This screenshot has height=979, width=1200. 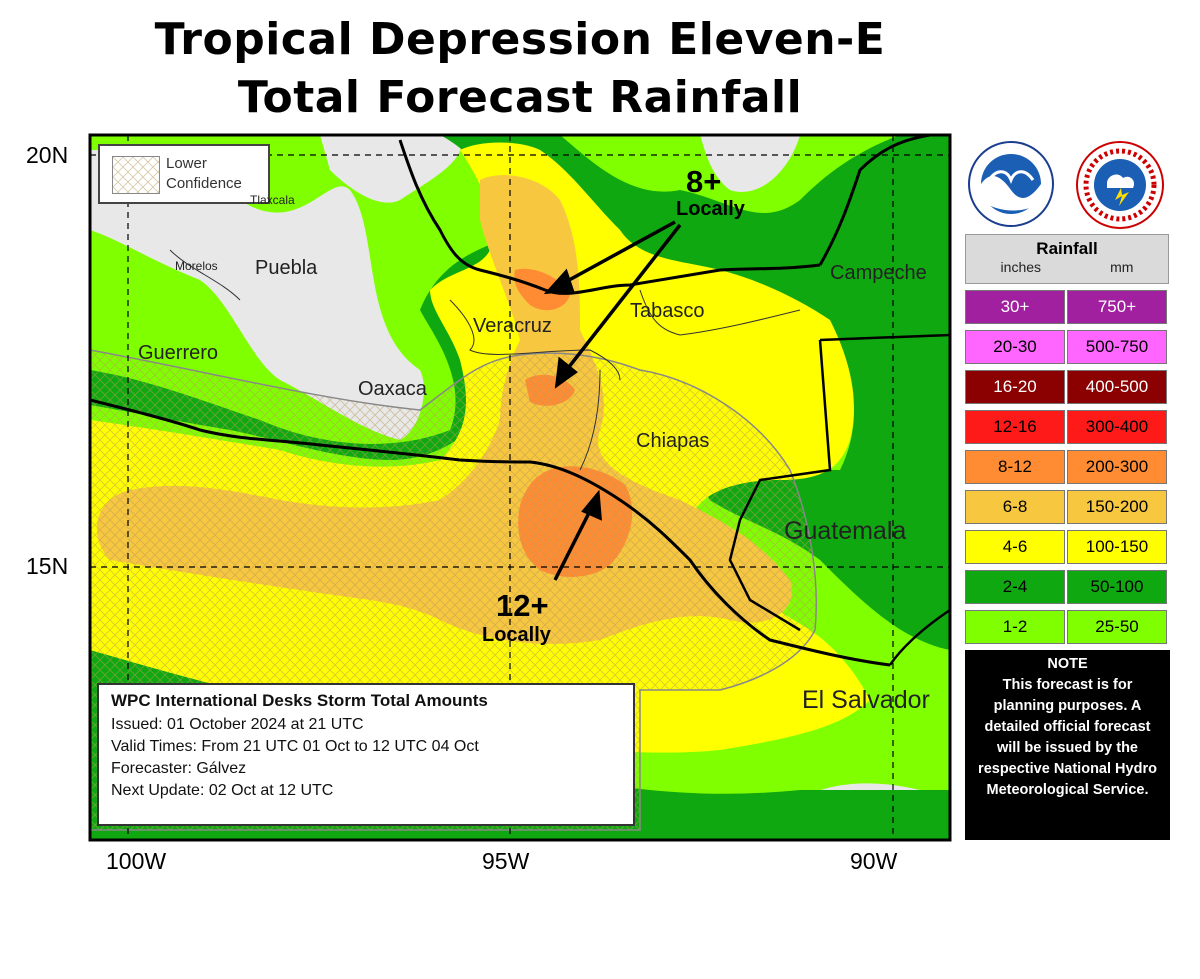 What do you see at coordinates (750, 163) in the screenshot?
I see `no-rain-gulf` at bounding box center [750, 163].